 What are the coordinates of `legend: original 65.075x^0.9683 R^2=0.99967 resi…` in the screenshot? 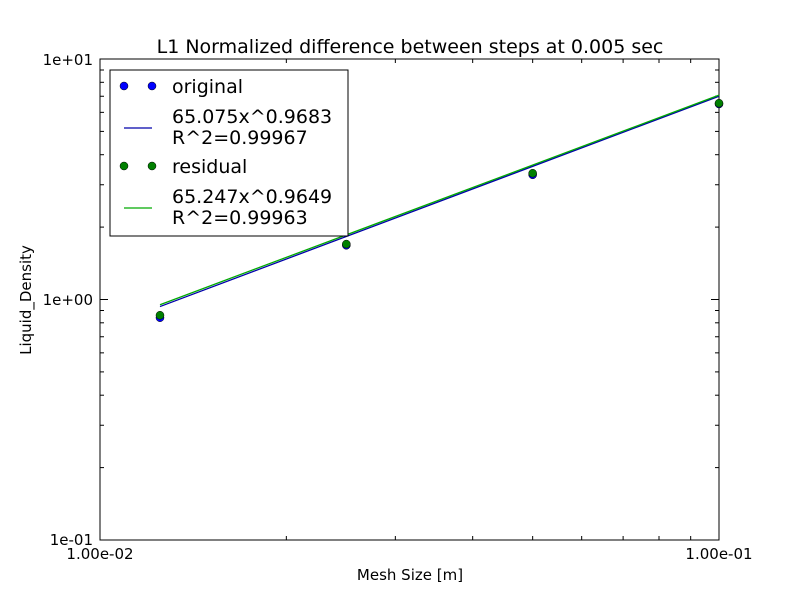 It's located at (229, 153).